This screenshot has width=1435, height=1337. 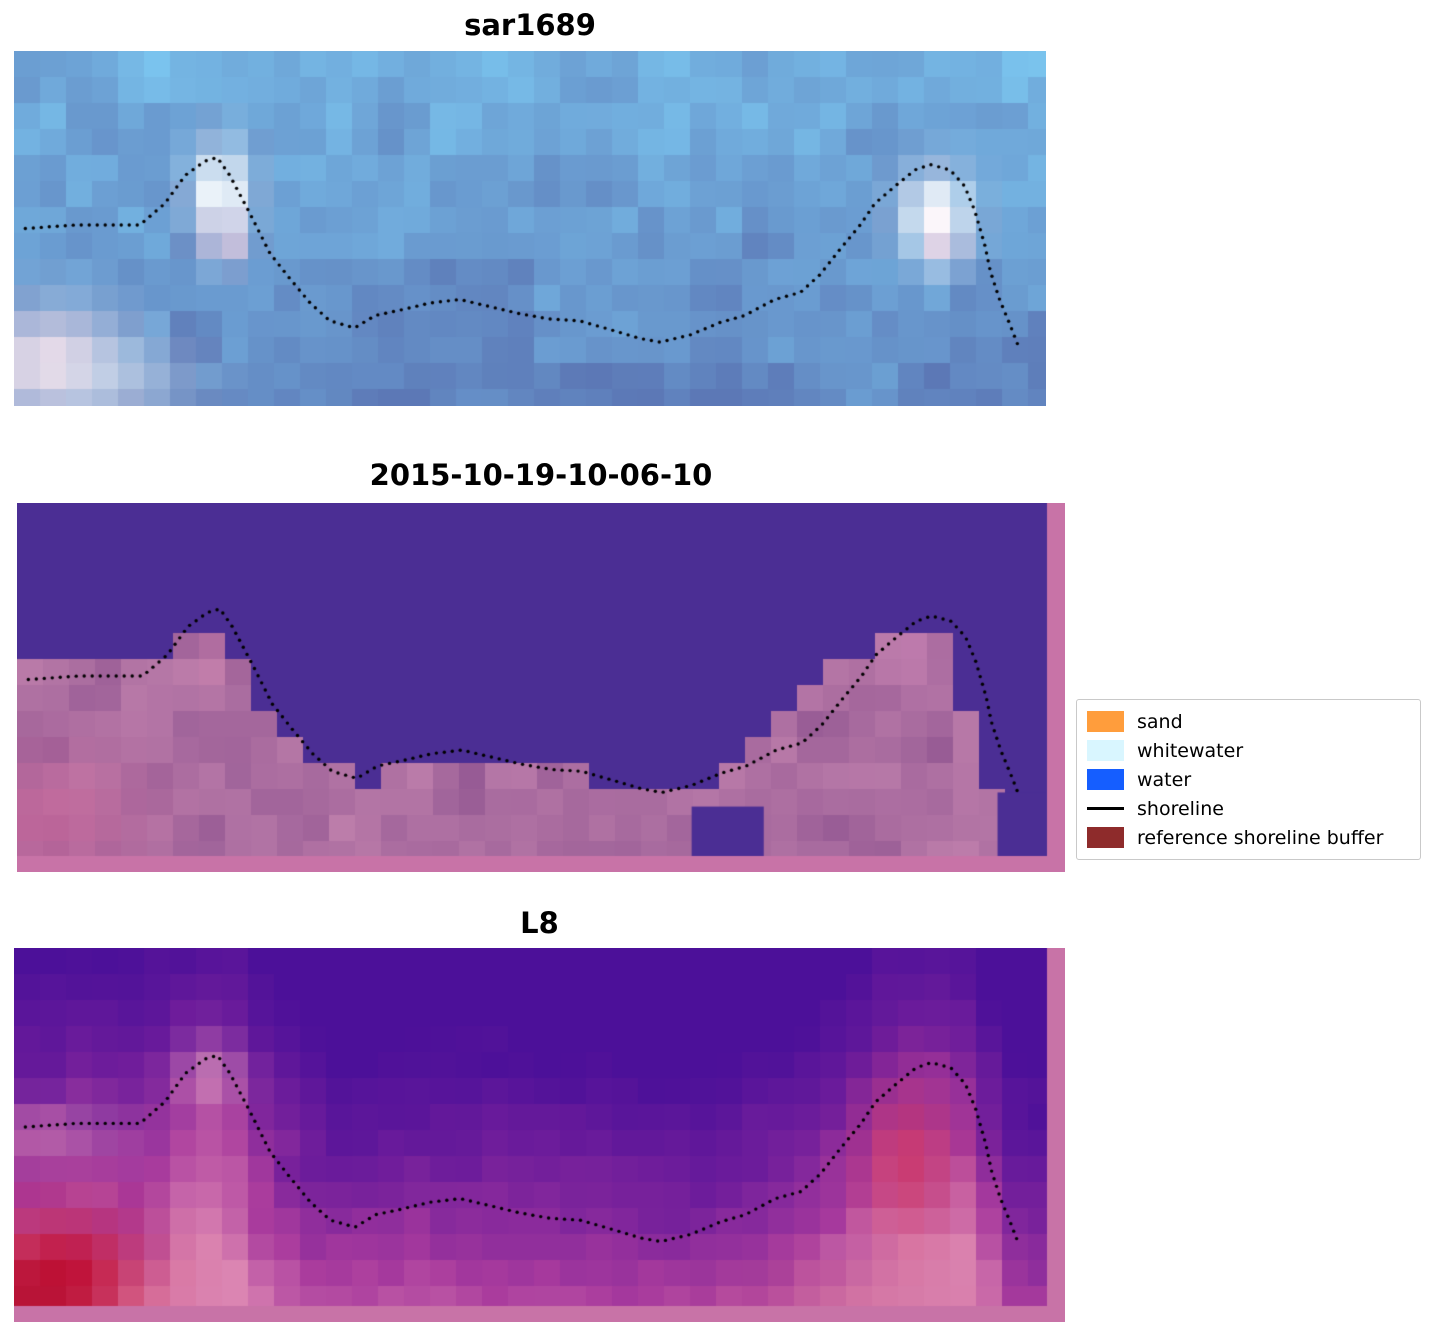 What do you see at coordinates (1160, 721) in the screenshot?
I see `legend-label-sand: sand` at bounding box center [1160, 721].